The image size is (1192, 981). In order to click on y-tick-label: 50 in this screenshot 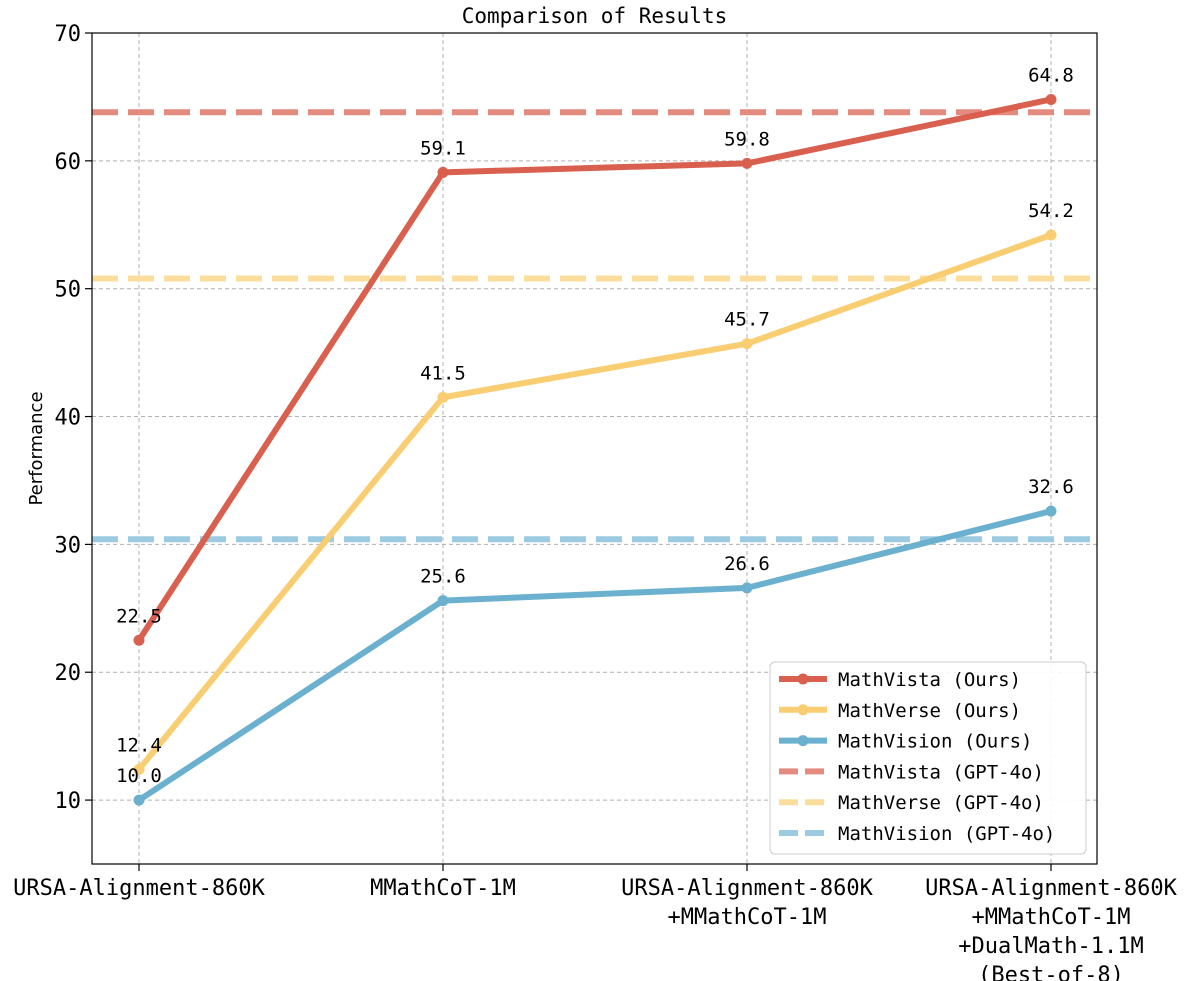, I will do `click(68, 290)`.